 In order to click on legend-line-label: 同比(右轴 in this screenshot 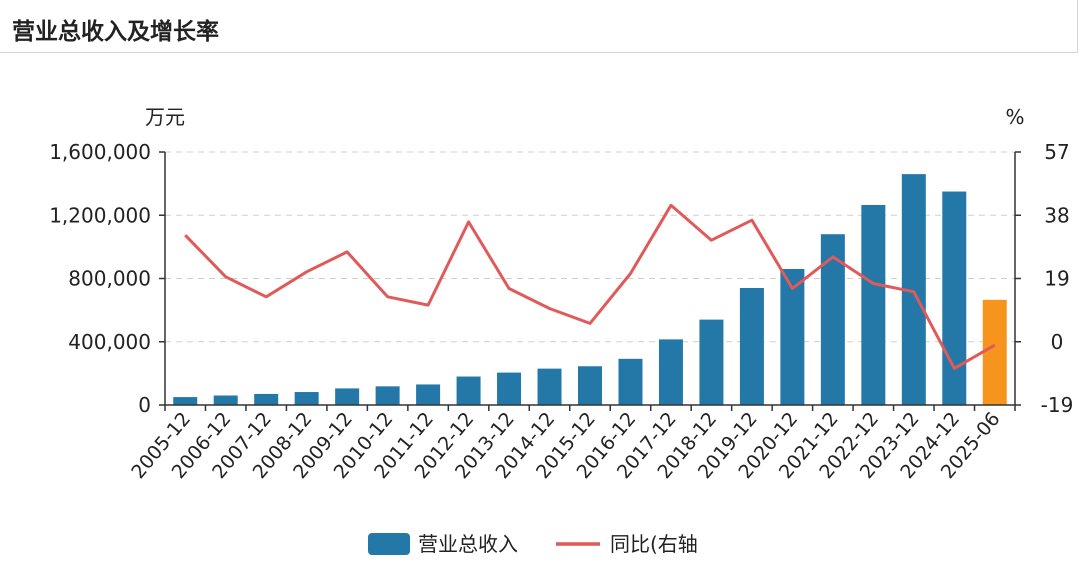, I will do `click(654, 544)`.